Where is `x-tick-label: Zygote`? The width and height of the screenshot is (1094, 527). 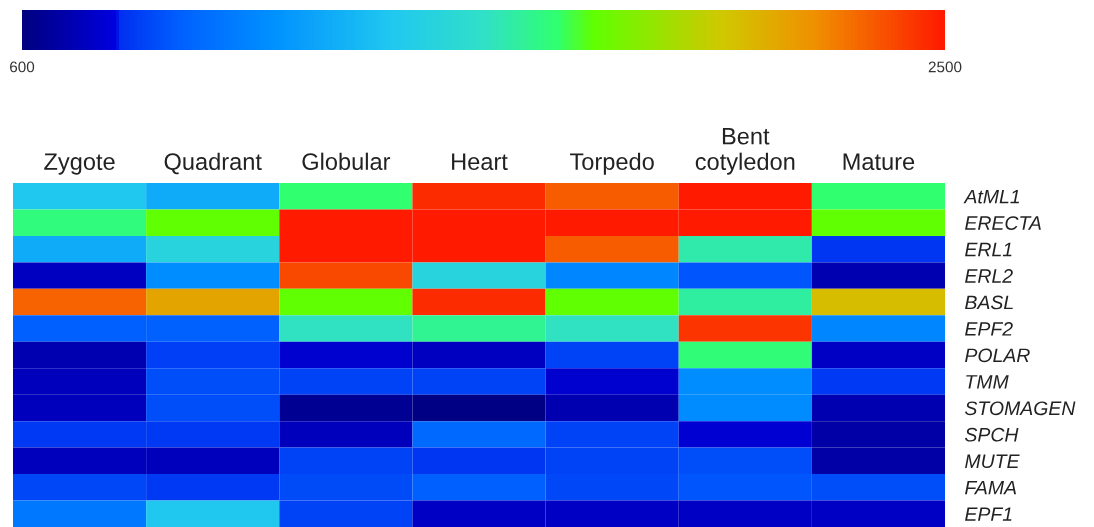 x-tick-label: Zygote is located at coordinates (79, 164).